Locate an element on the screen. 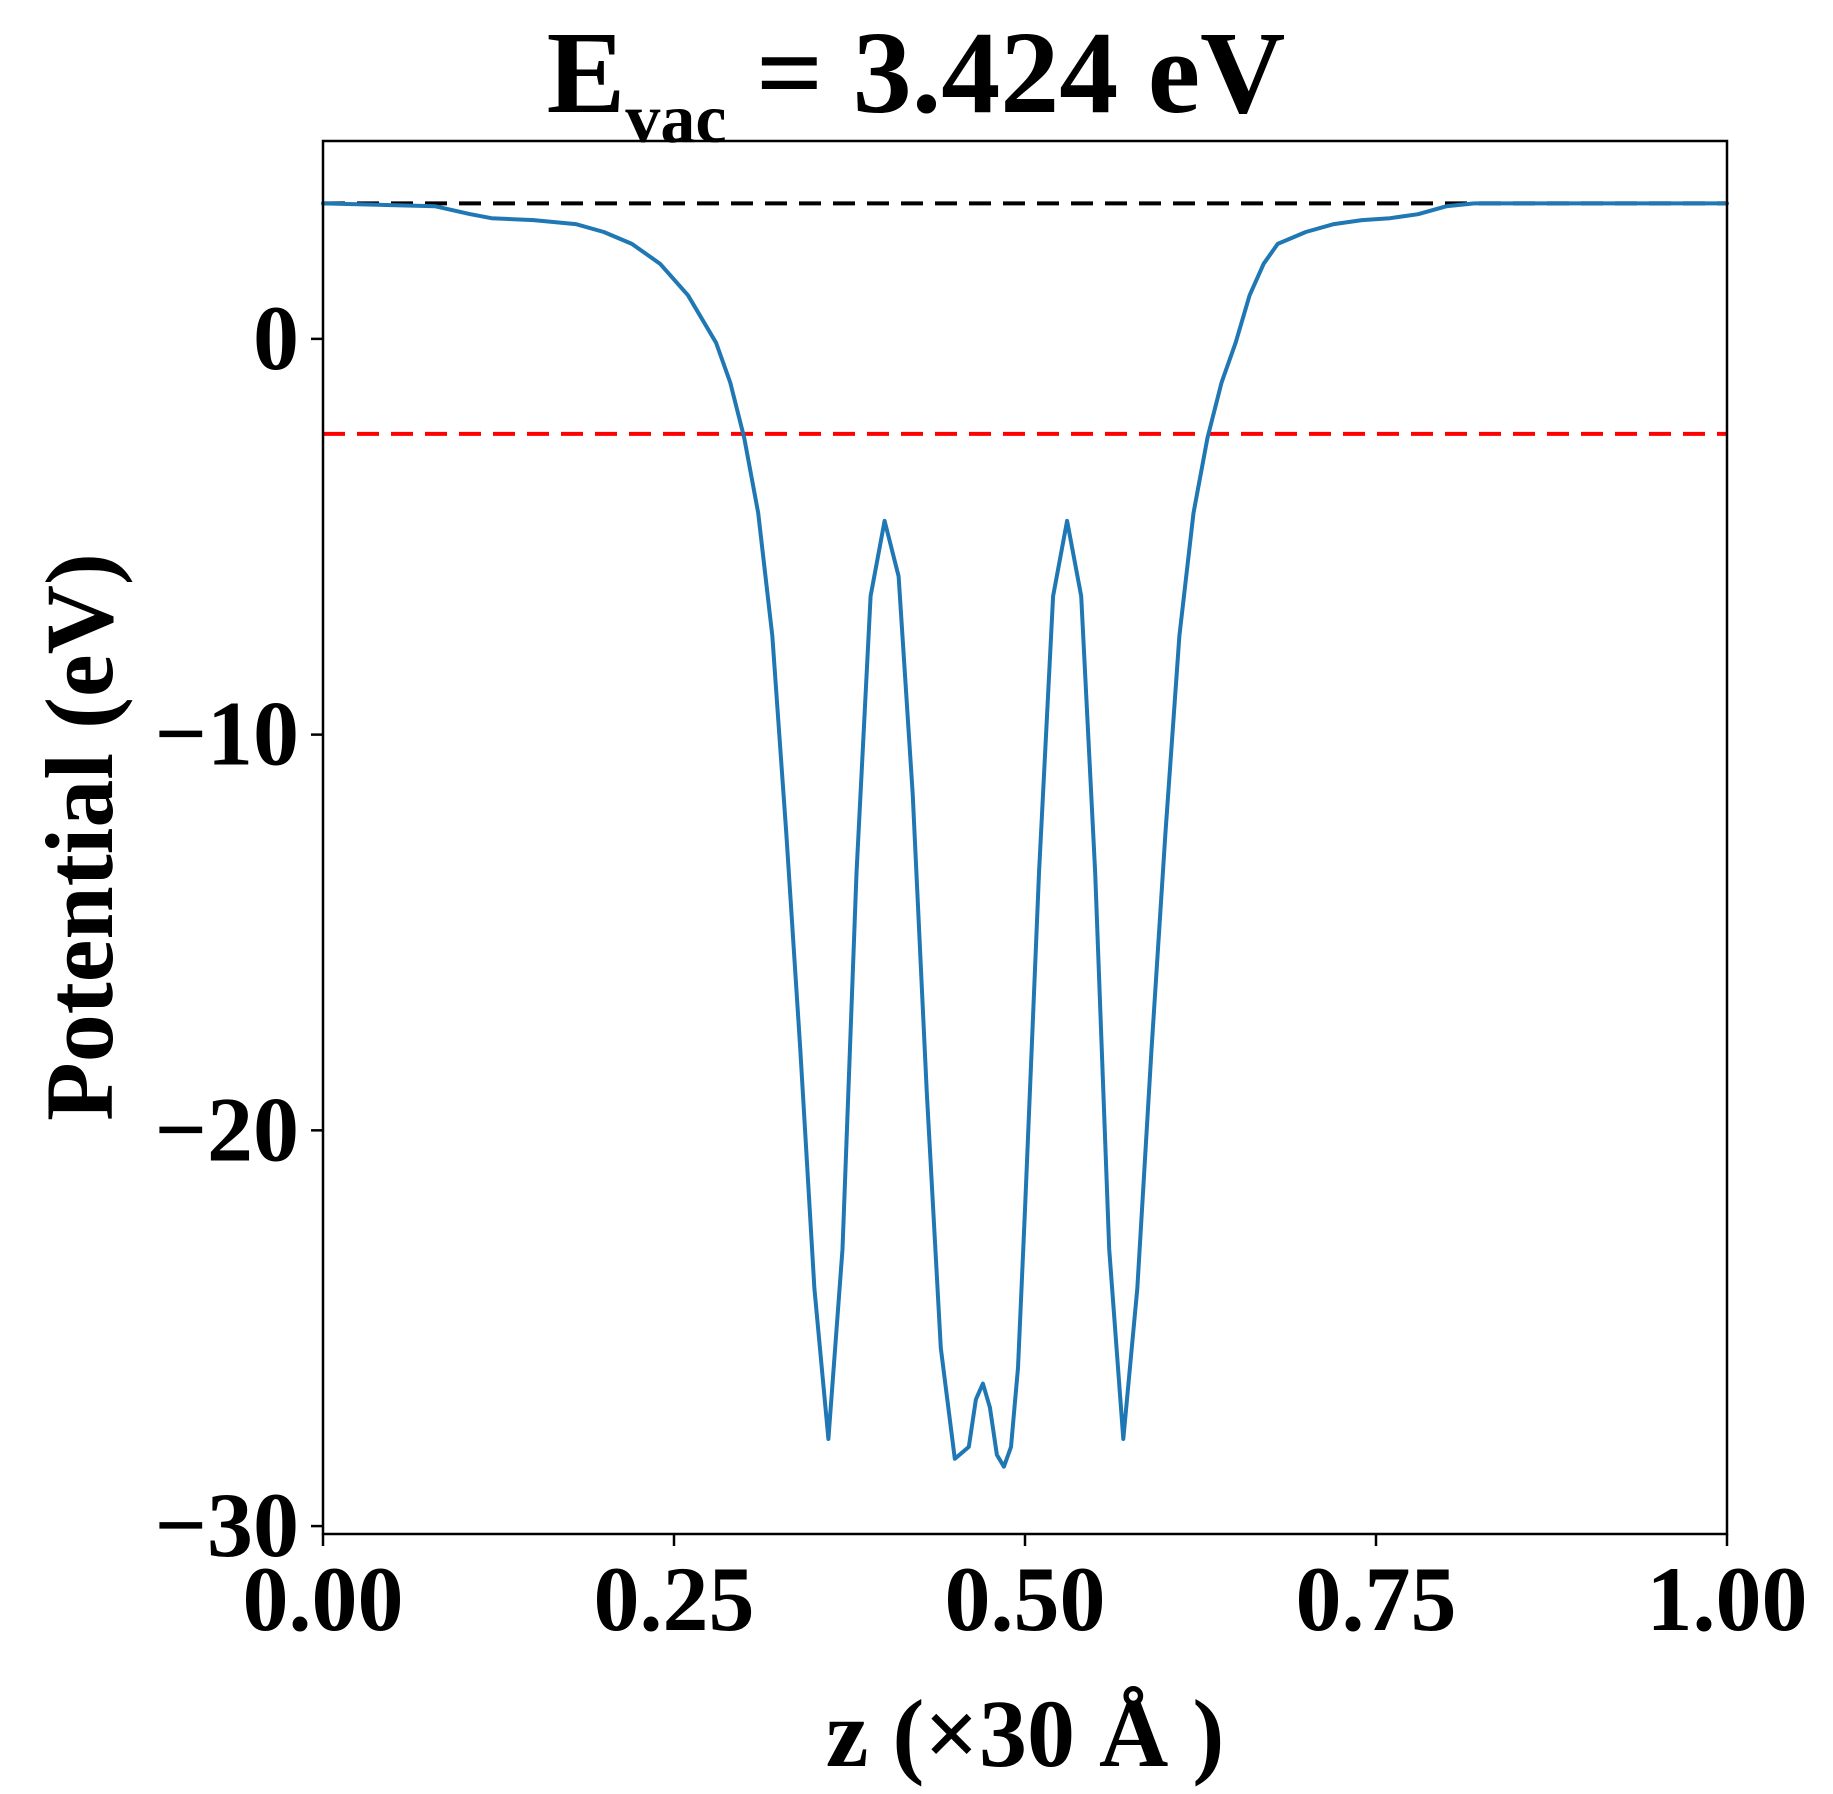 Image resolution: width=1833 pixels, height=1794 pixels. chart-title-subscript: vac is located at coordinates (675, 119).